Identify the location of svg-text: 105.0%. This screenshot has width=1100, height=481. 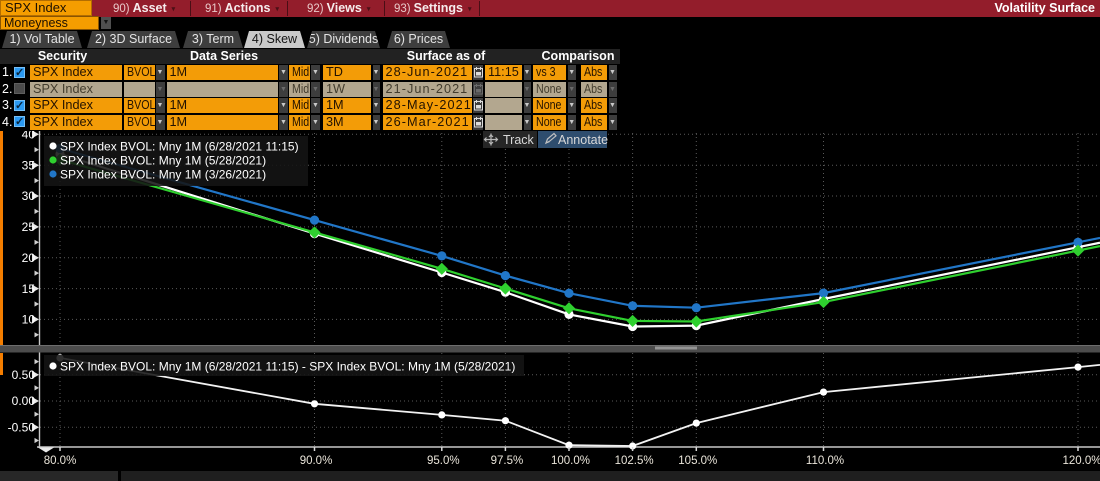
(697, 461).